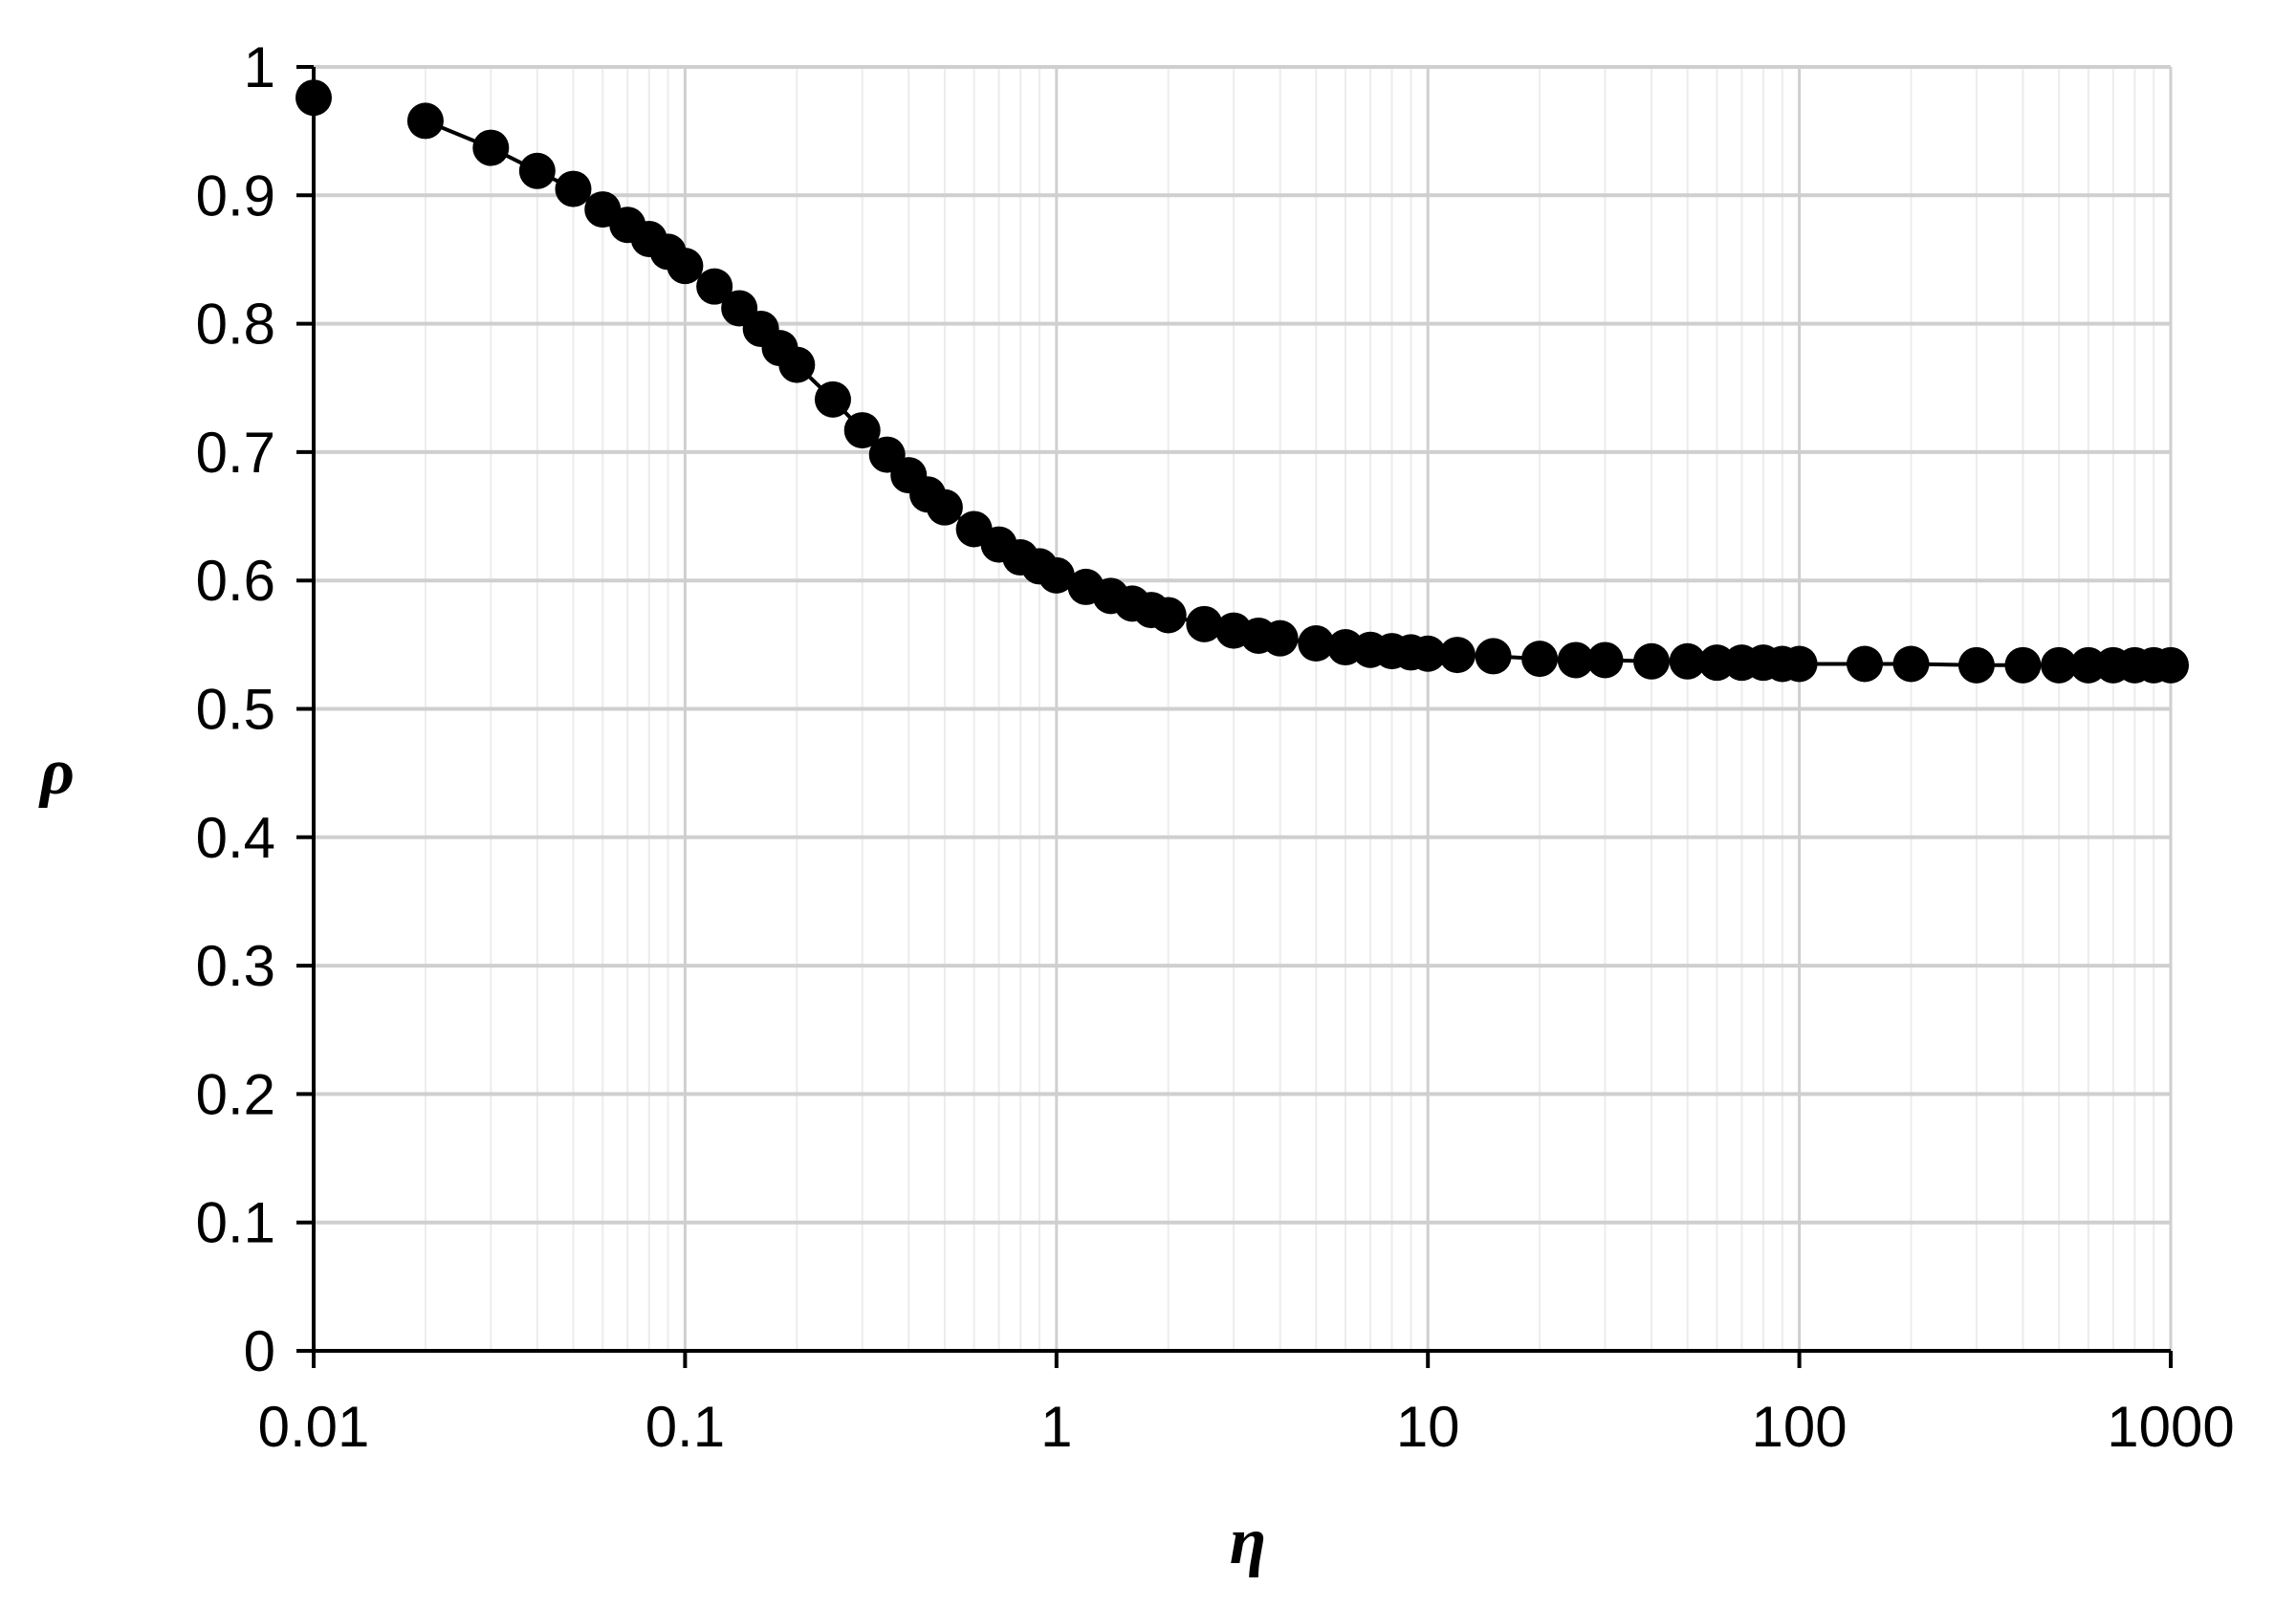 This screenshot has height=1608, width=2296. I want to click on y-tick-label: 0.2, so click(235, 1094).